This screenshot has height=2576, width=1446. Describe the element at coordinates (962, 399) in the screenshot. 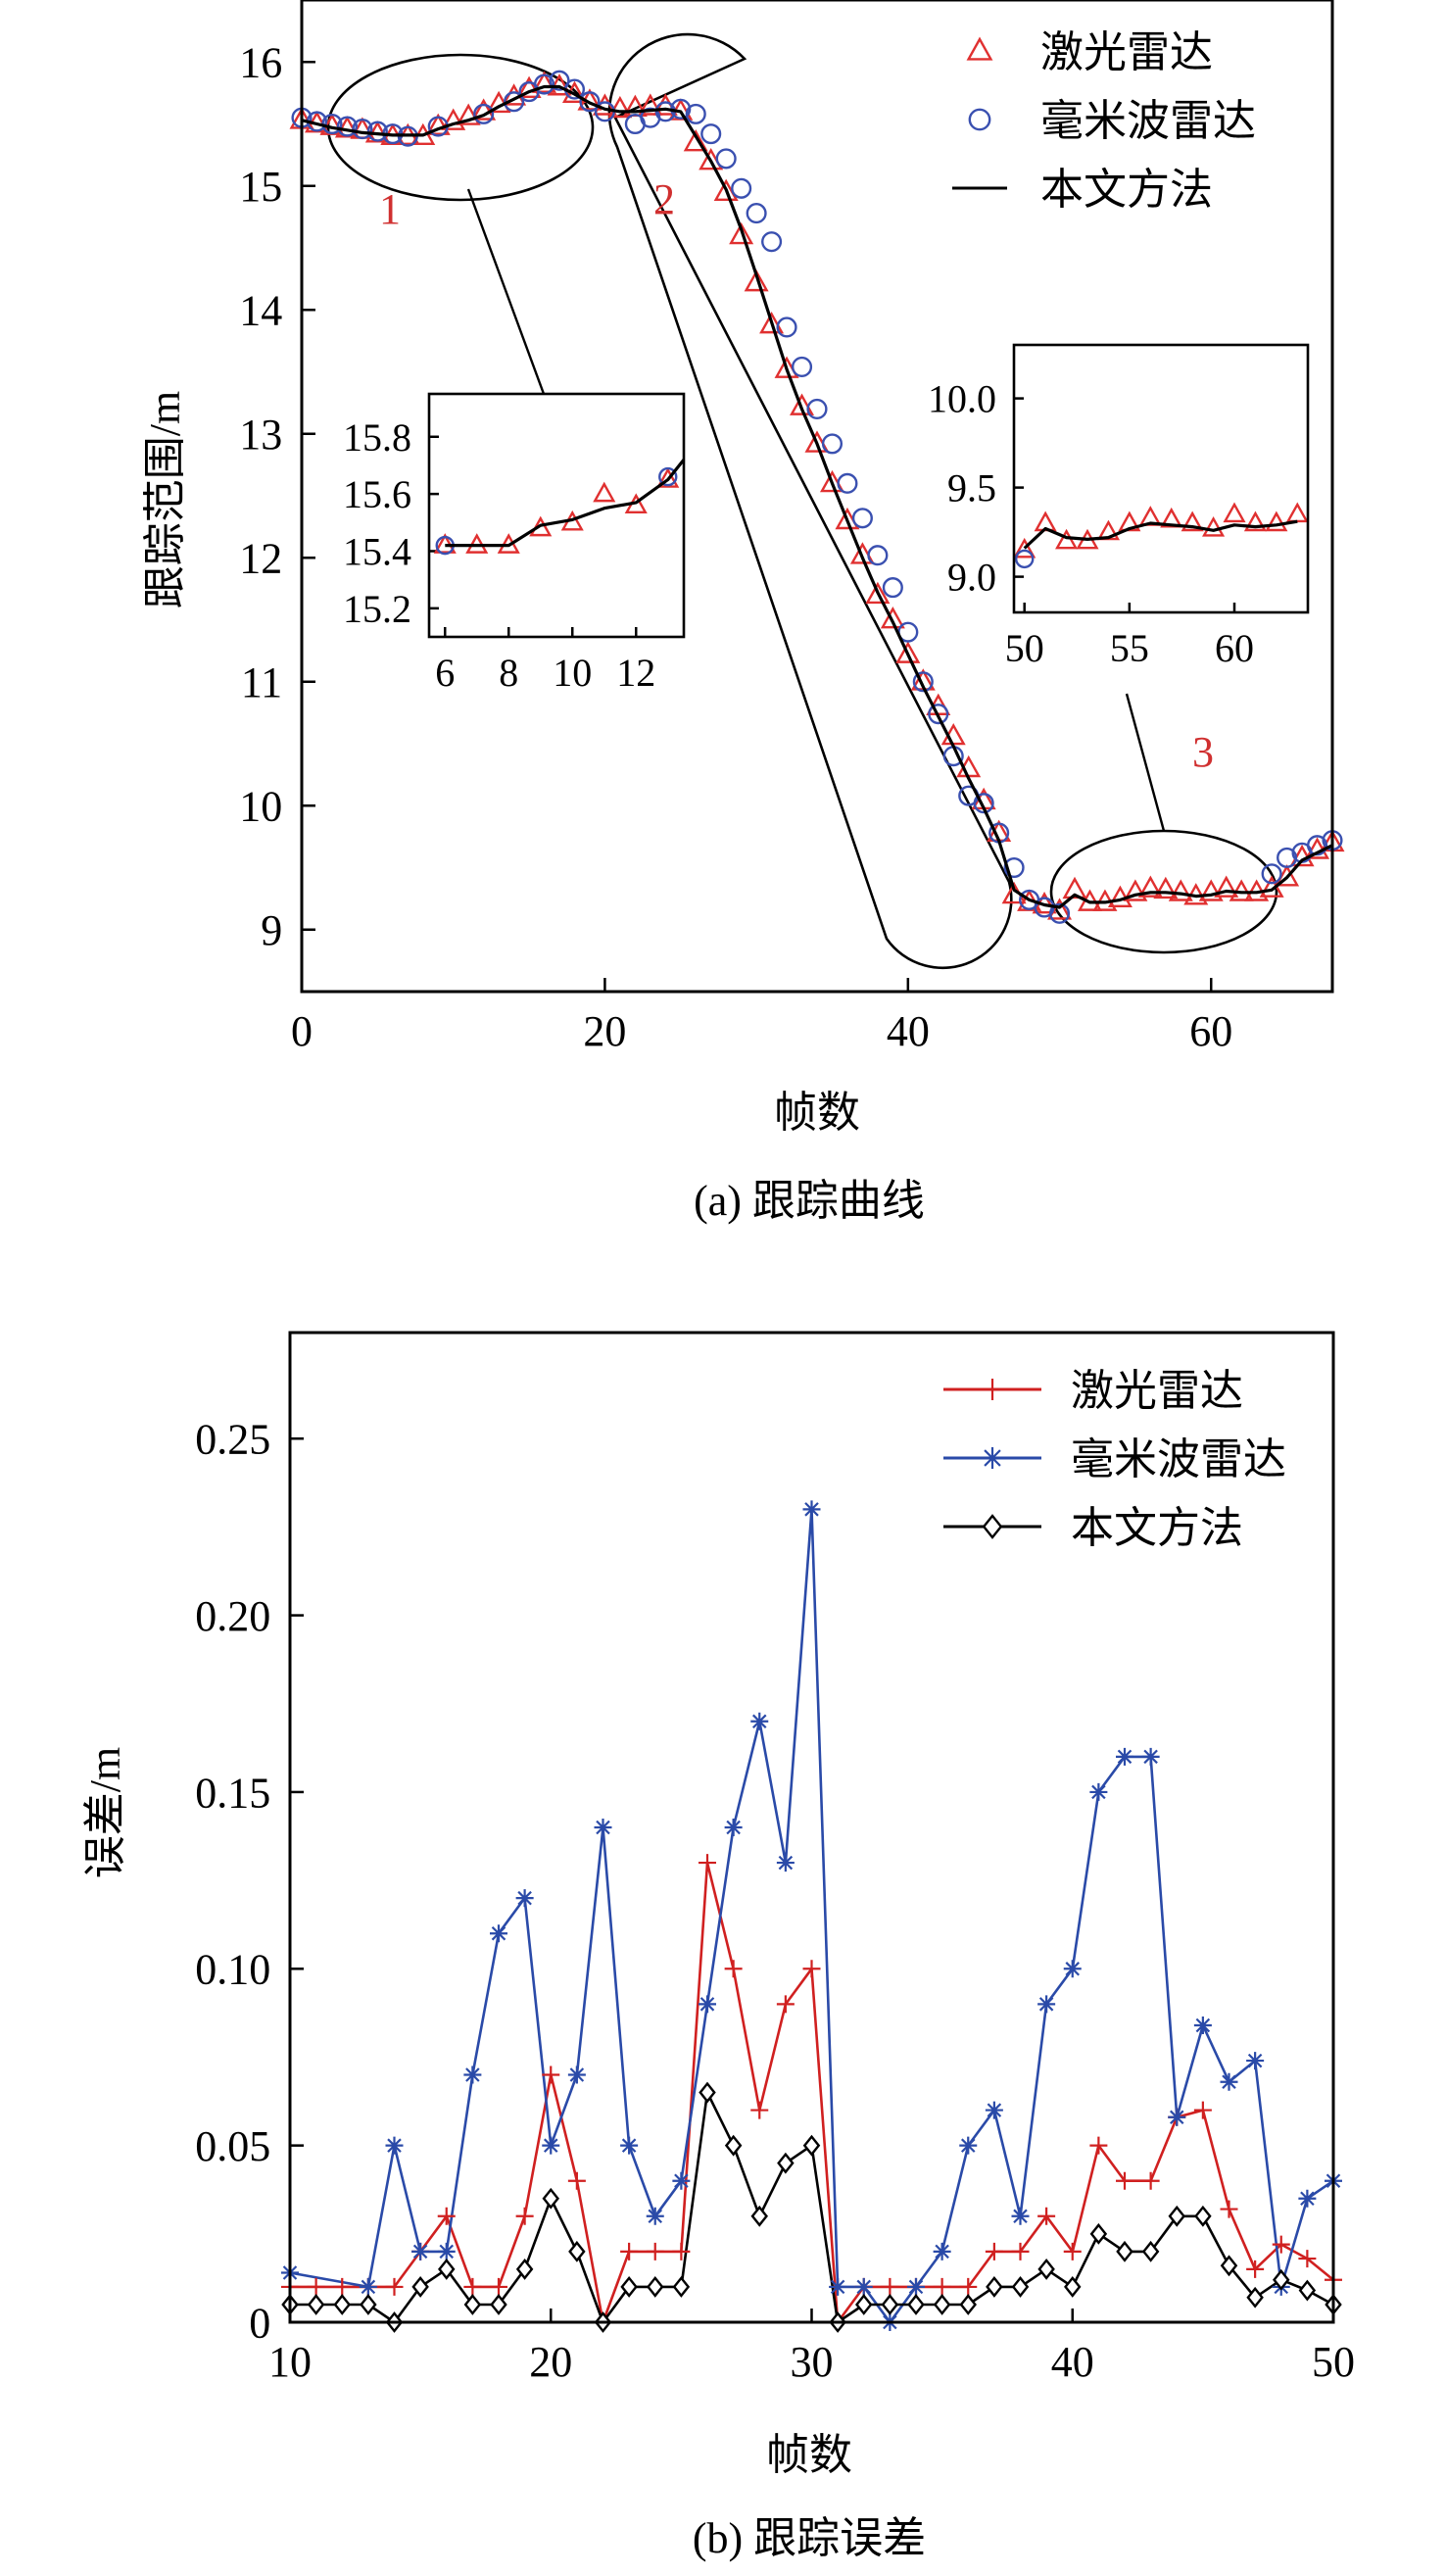

I see `inset-3-y-tick-label: 10.0` at that location.